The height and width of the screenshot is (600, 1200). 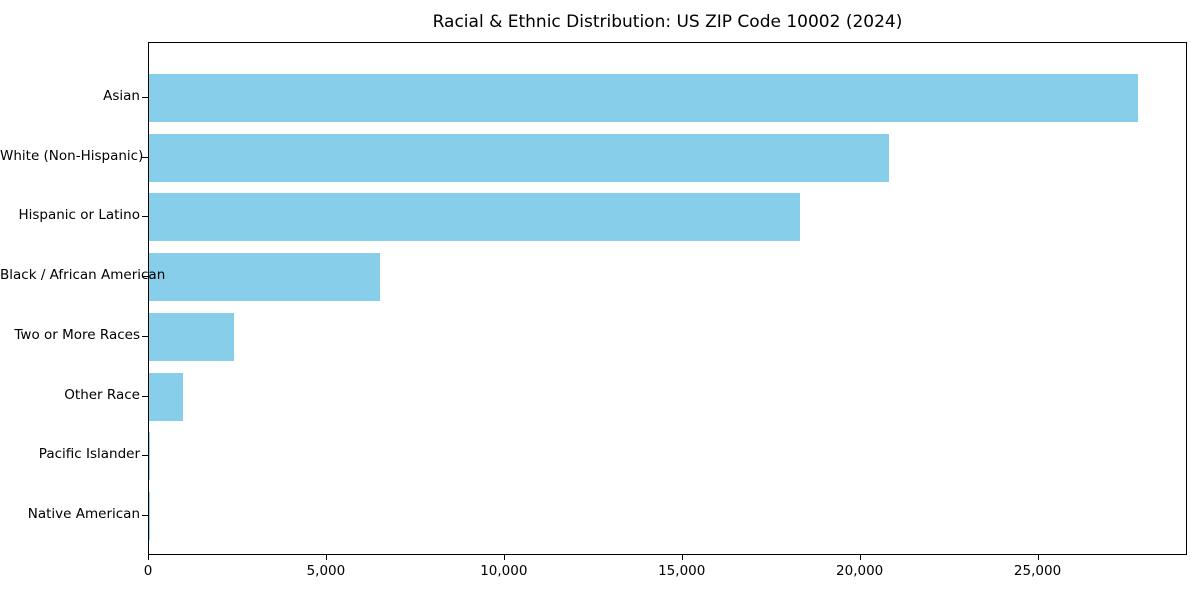 What do you see at coordinates (83, 513) in the screenshot?
I see `y-tick-label: Native American` at bounding box center [83, 513].